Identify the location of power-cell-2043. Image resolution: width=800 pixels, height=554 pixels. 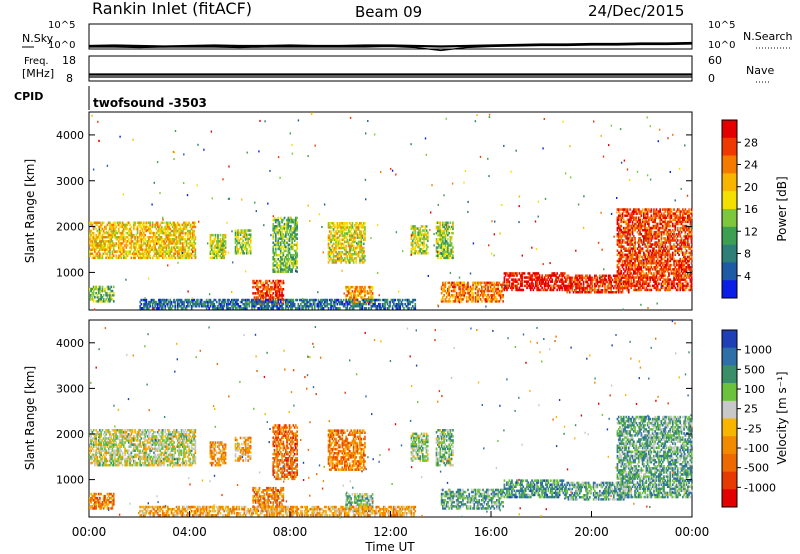
(353, 248).